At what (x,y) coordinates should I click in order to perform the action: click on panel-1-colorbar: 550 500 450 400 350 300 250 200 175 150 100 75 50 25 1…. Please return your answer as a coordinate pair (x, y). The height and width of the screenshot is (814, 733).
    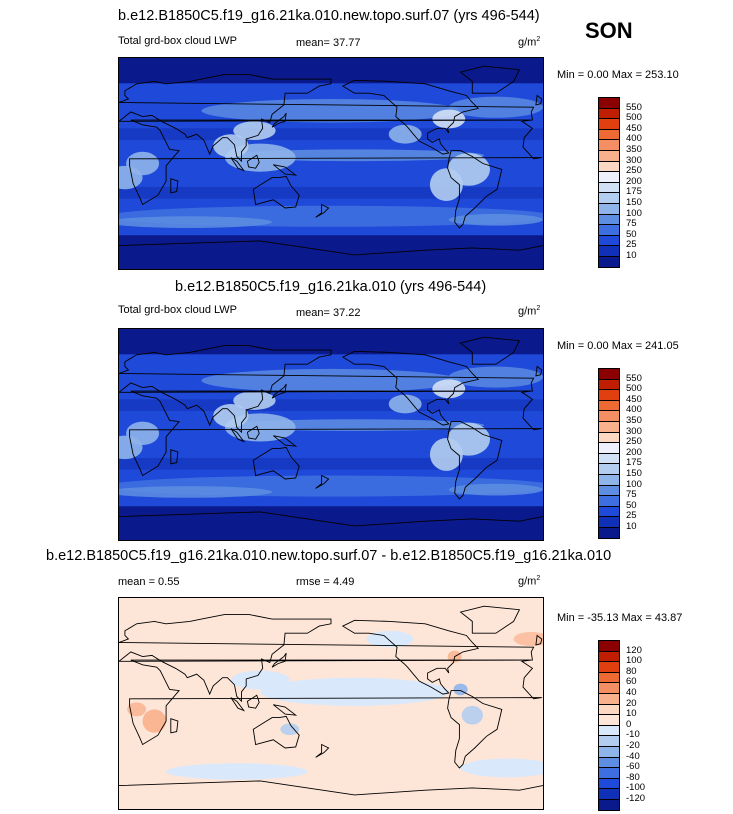
    Looking at the image, I should click on (638, 182).